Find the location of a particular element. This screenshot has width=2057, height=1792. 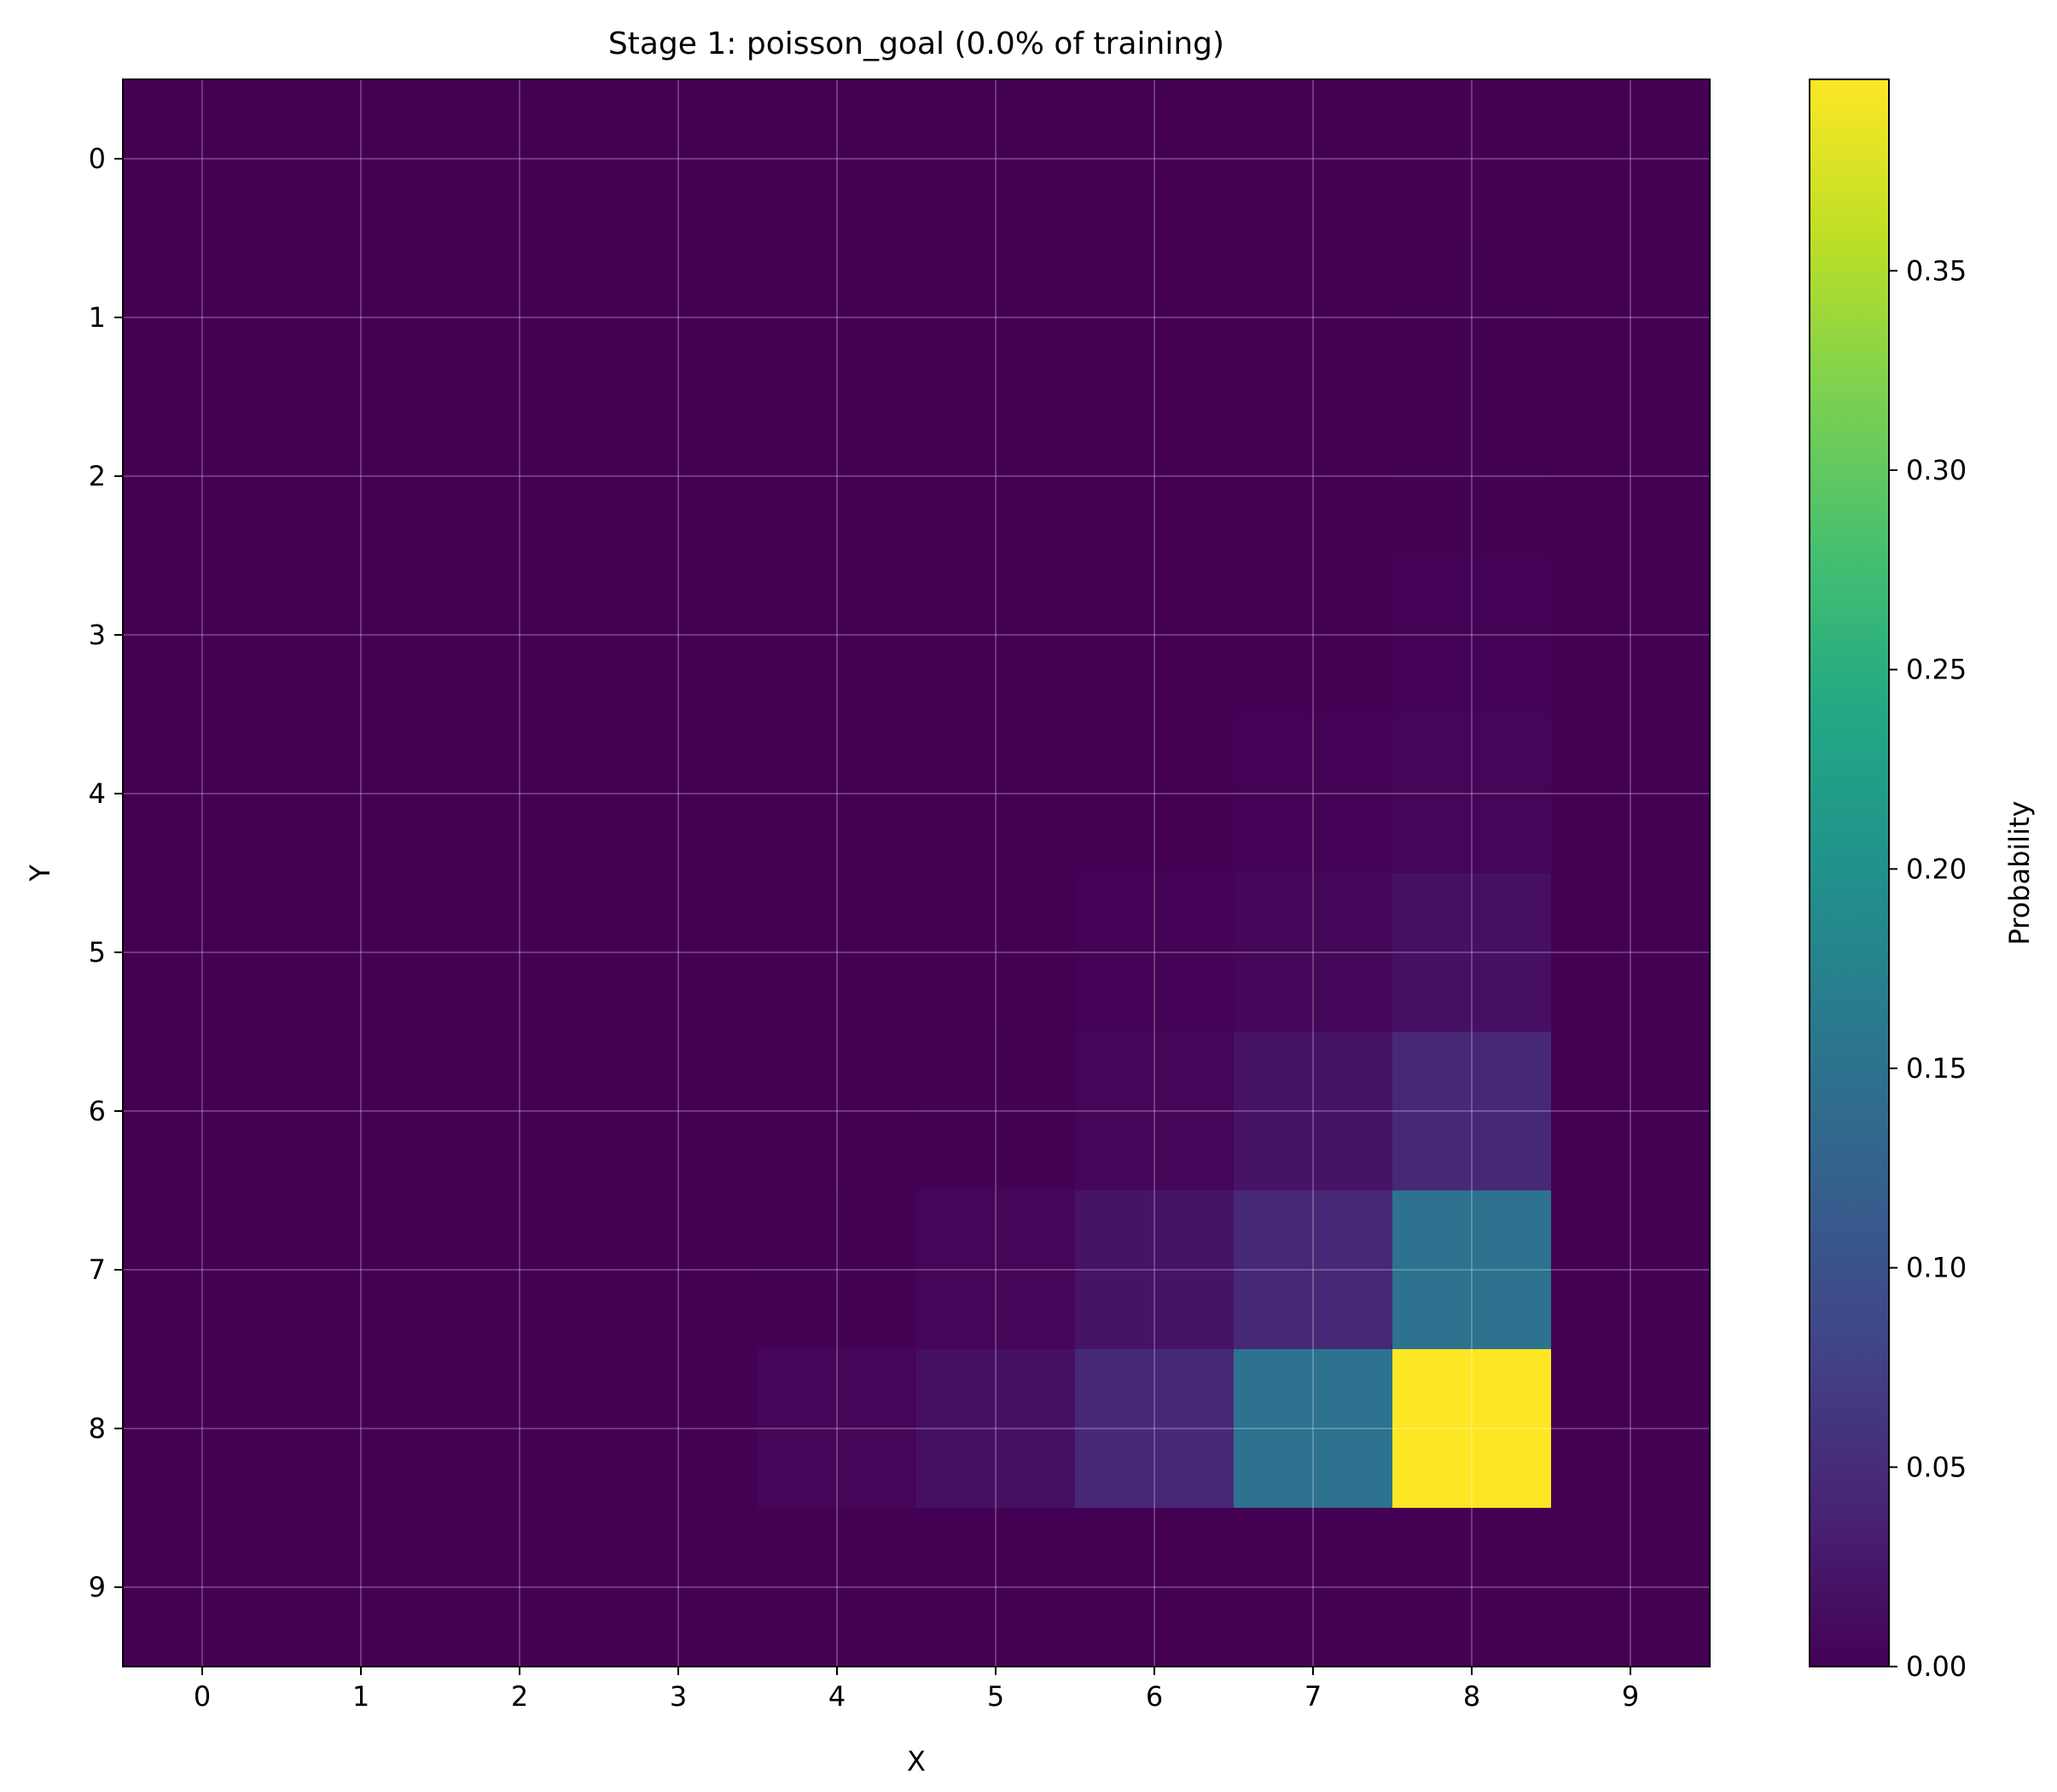

y-tick-label: 6 is located at coordinates (98, 1111).